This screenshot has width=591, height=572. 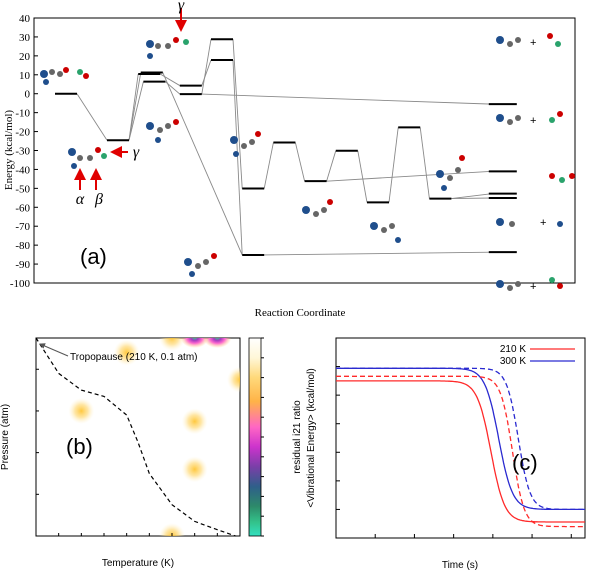 What do you see at coordinates (25, 57) in the screenshot?
I see `energy-tick-label: 20` at bounding box center [25, 57].